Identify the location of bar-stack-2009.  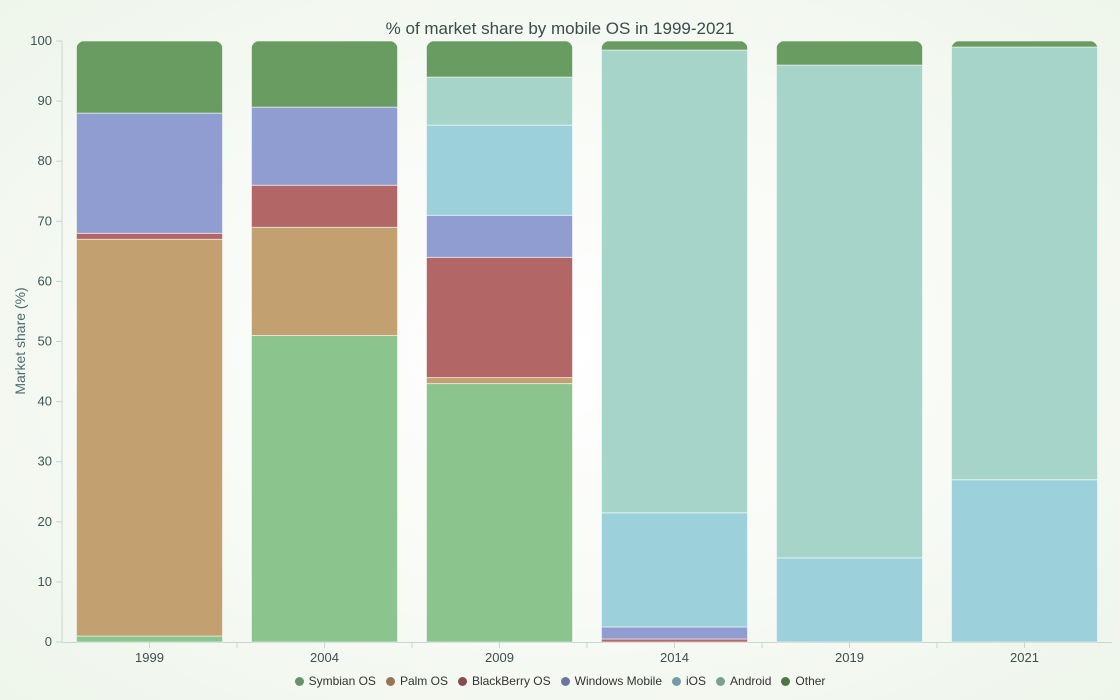
(499, 342).